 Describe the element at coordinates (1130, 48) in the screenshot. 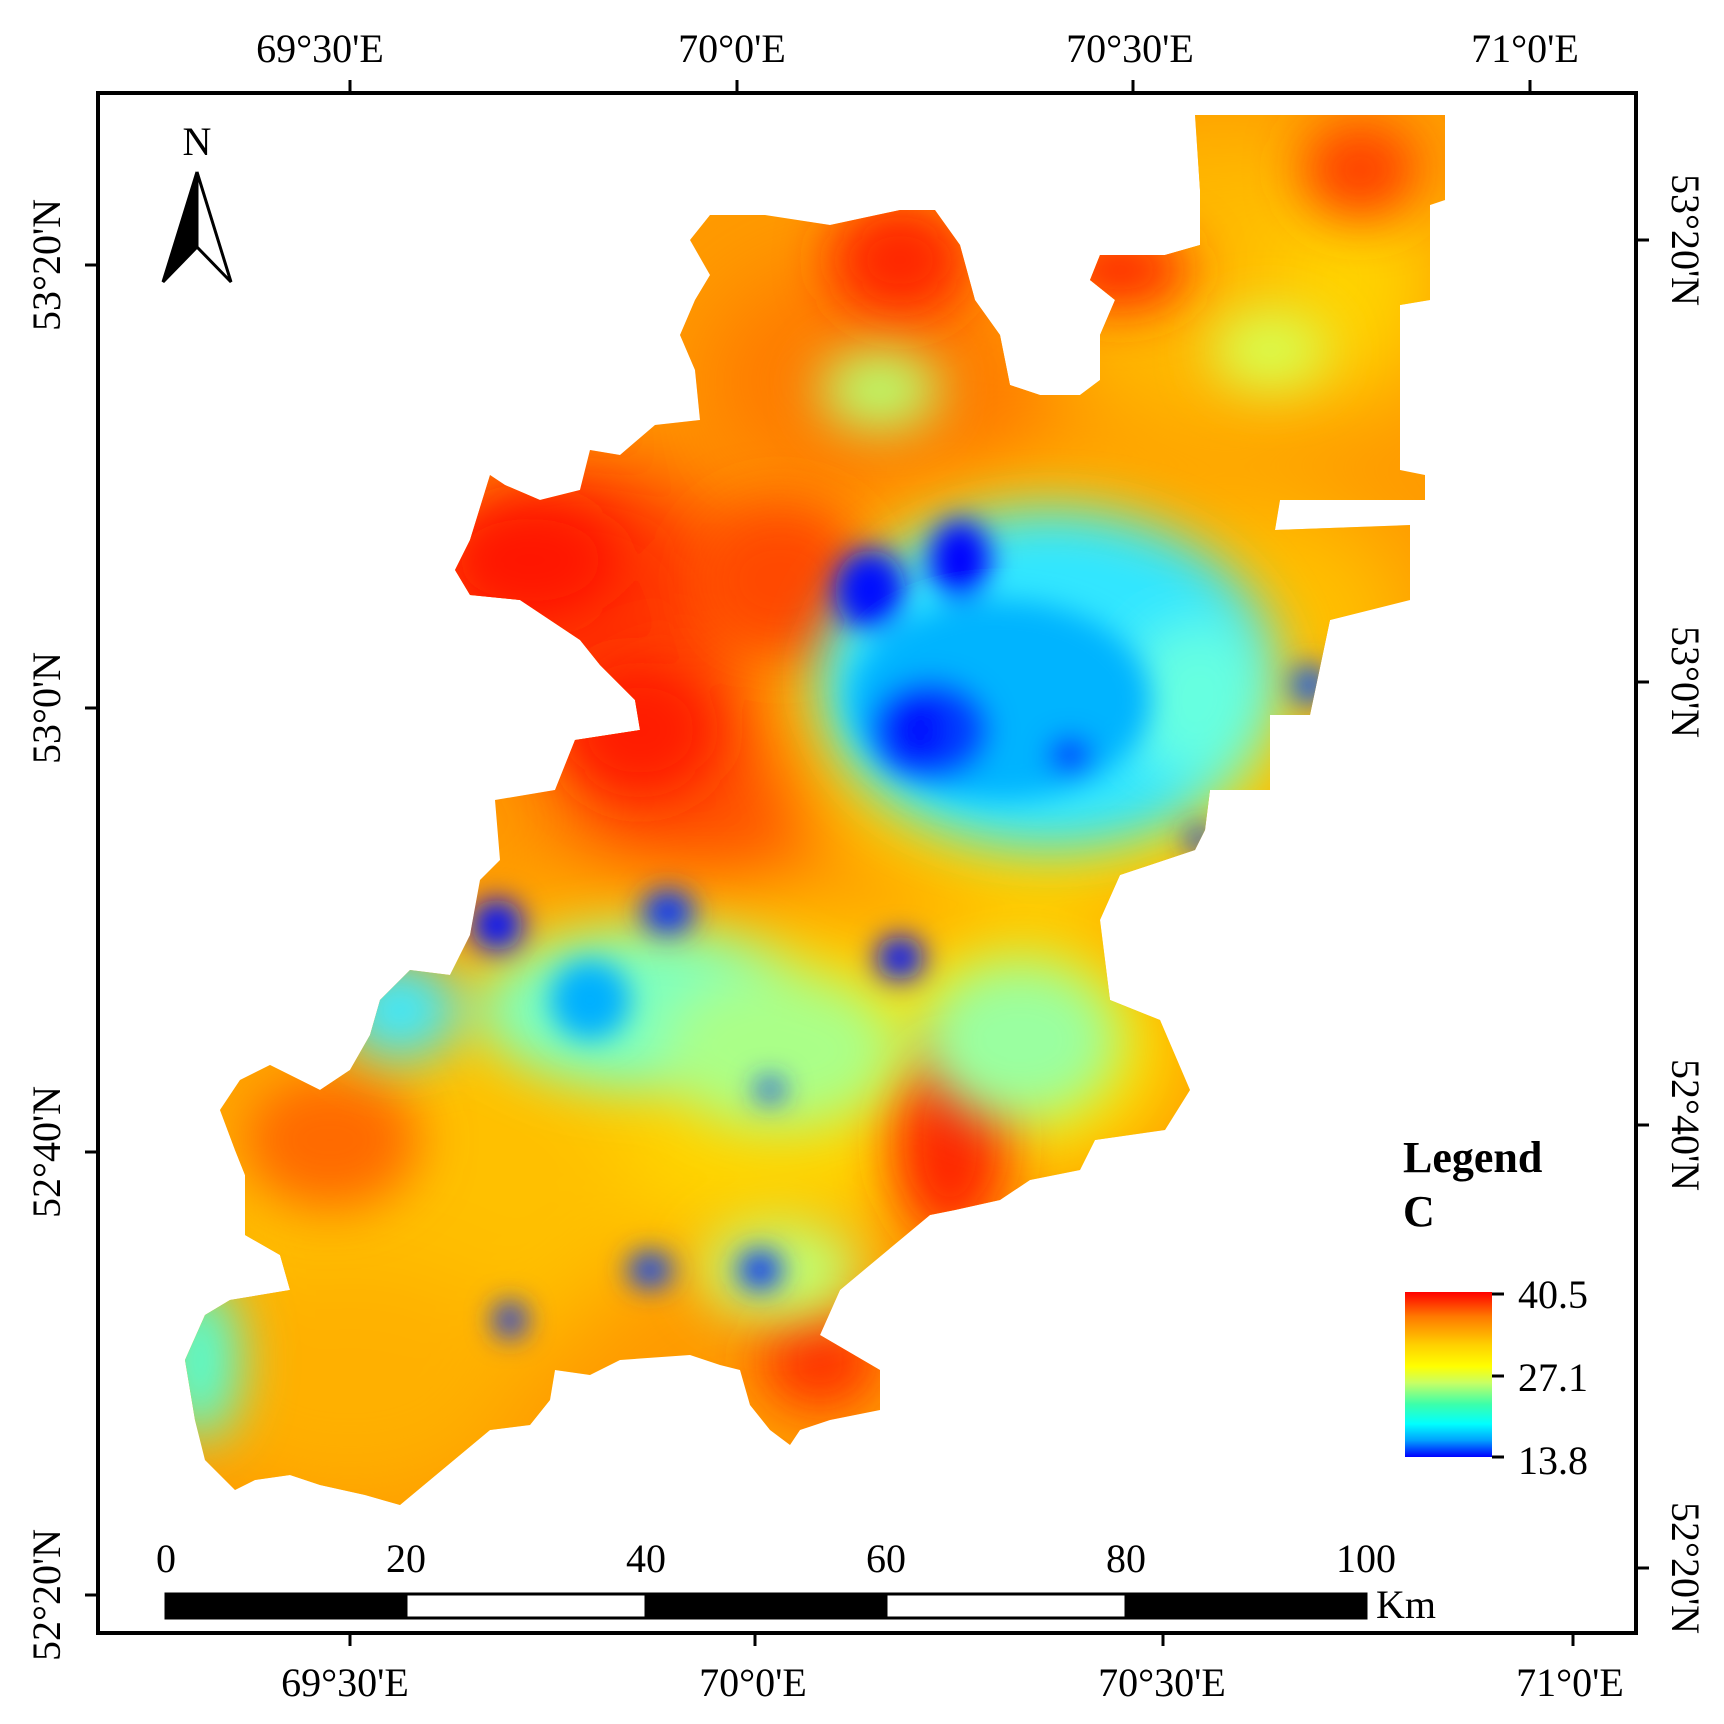

I see `top-lon-label: 70°30'E` at that location.